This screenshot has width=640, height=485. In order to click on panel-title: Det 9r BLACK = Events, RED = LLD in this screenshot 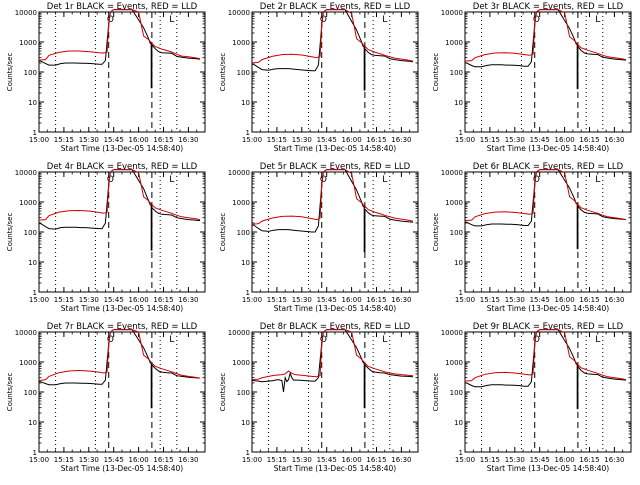, I will do `click(548, 327)`.